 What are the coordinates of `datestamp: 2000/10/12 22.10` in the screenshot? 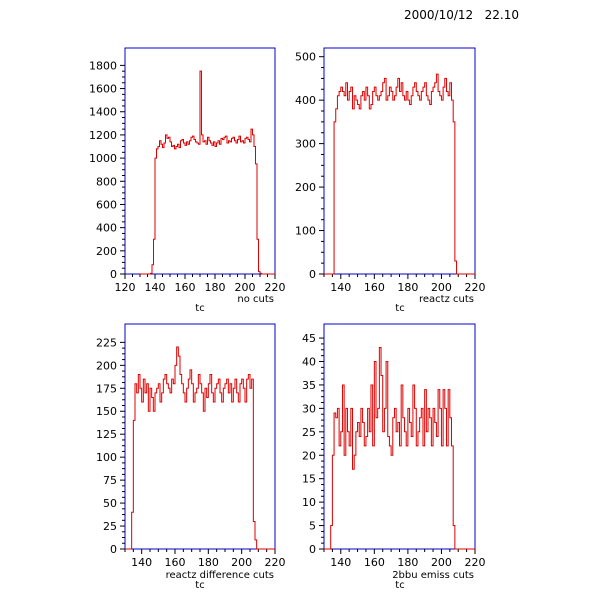 It's located at (461, 15).